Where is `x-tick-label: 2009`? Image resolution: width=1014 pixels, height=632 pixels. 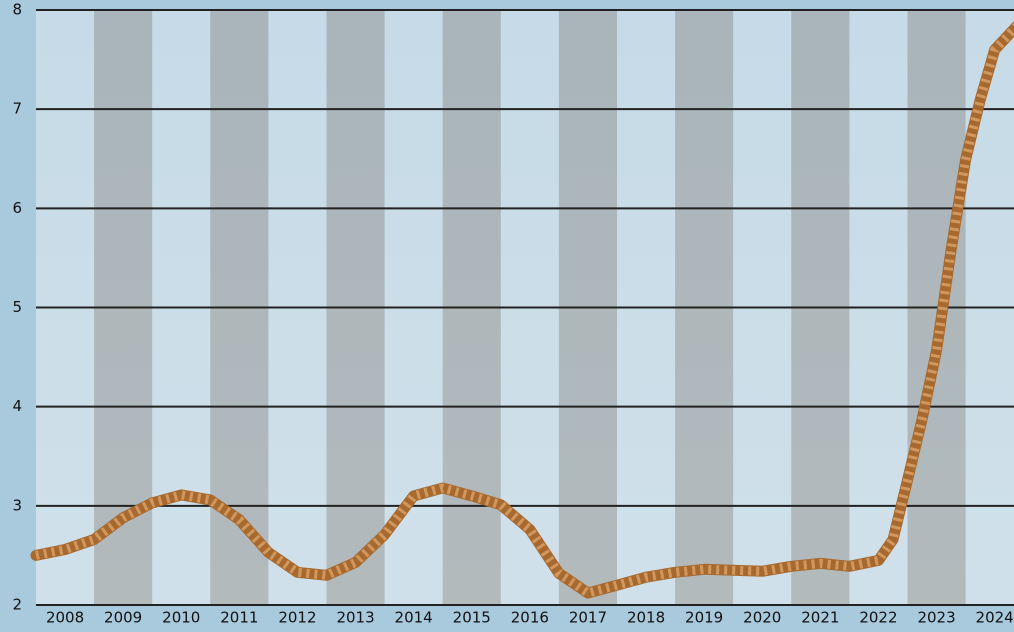
x-tick-label: 2009 is located at coordinates (123, 618).